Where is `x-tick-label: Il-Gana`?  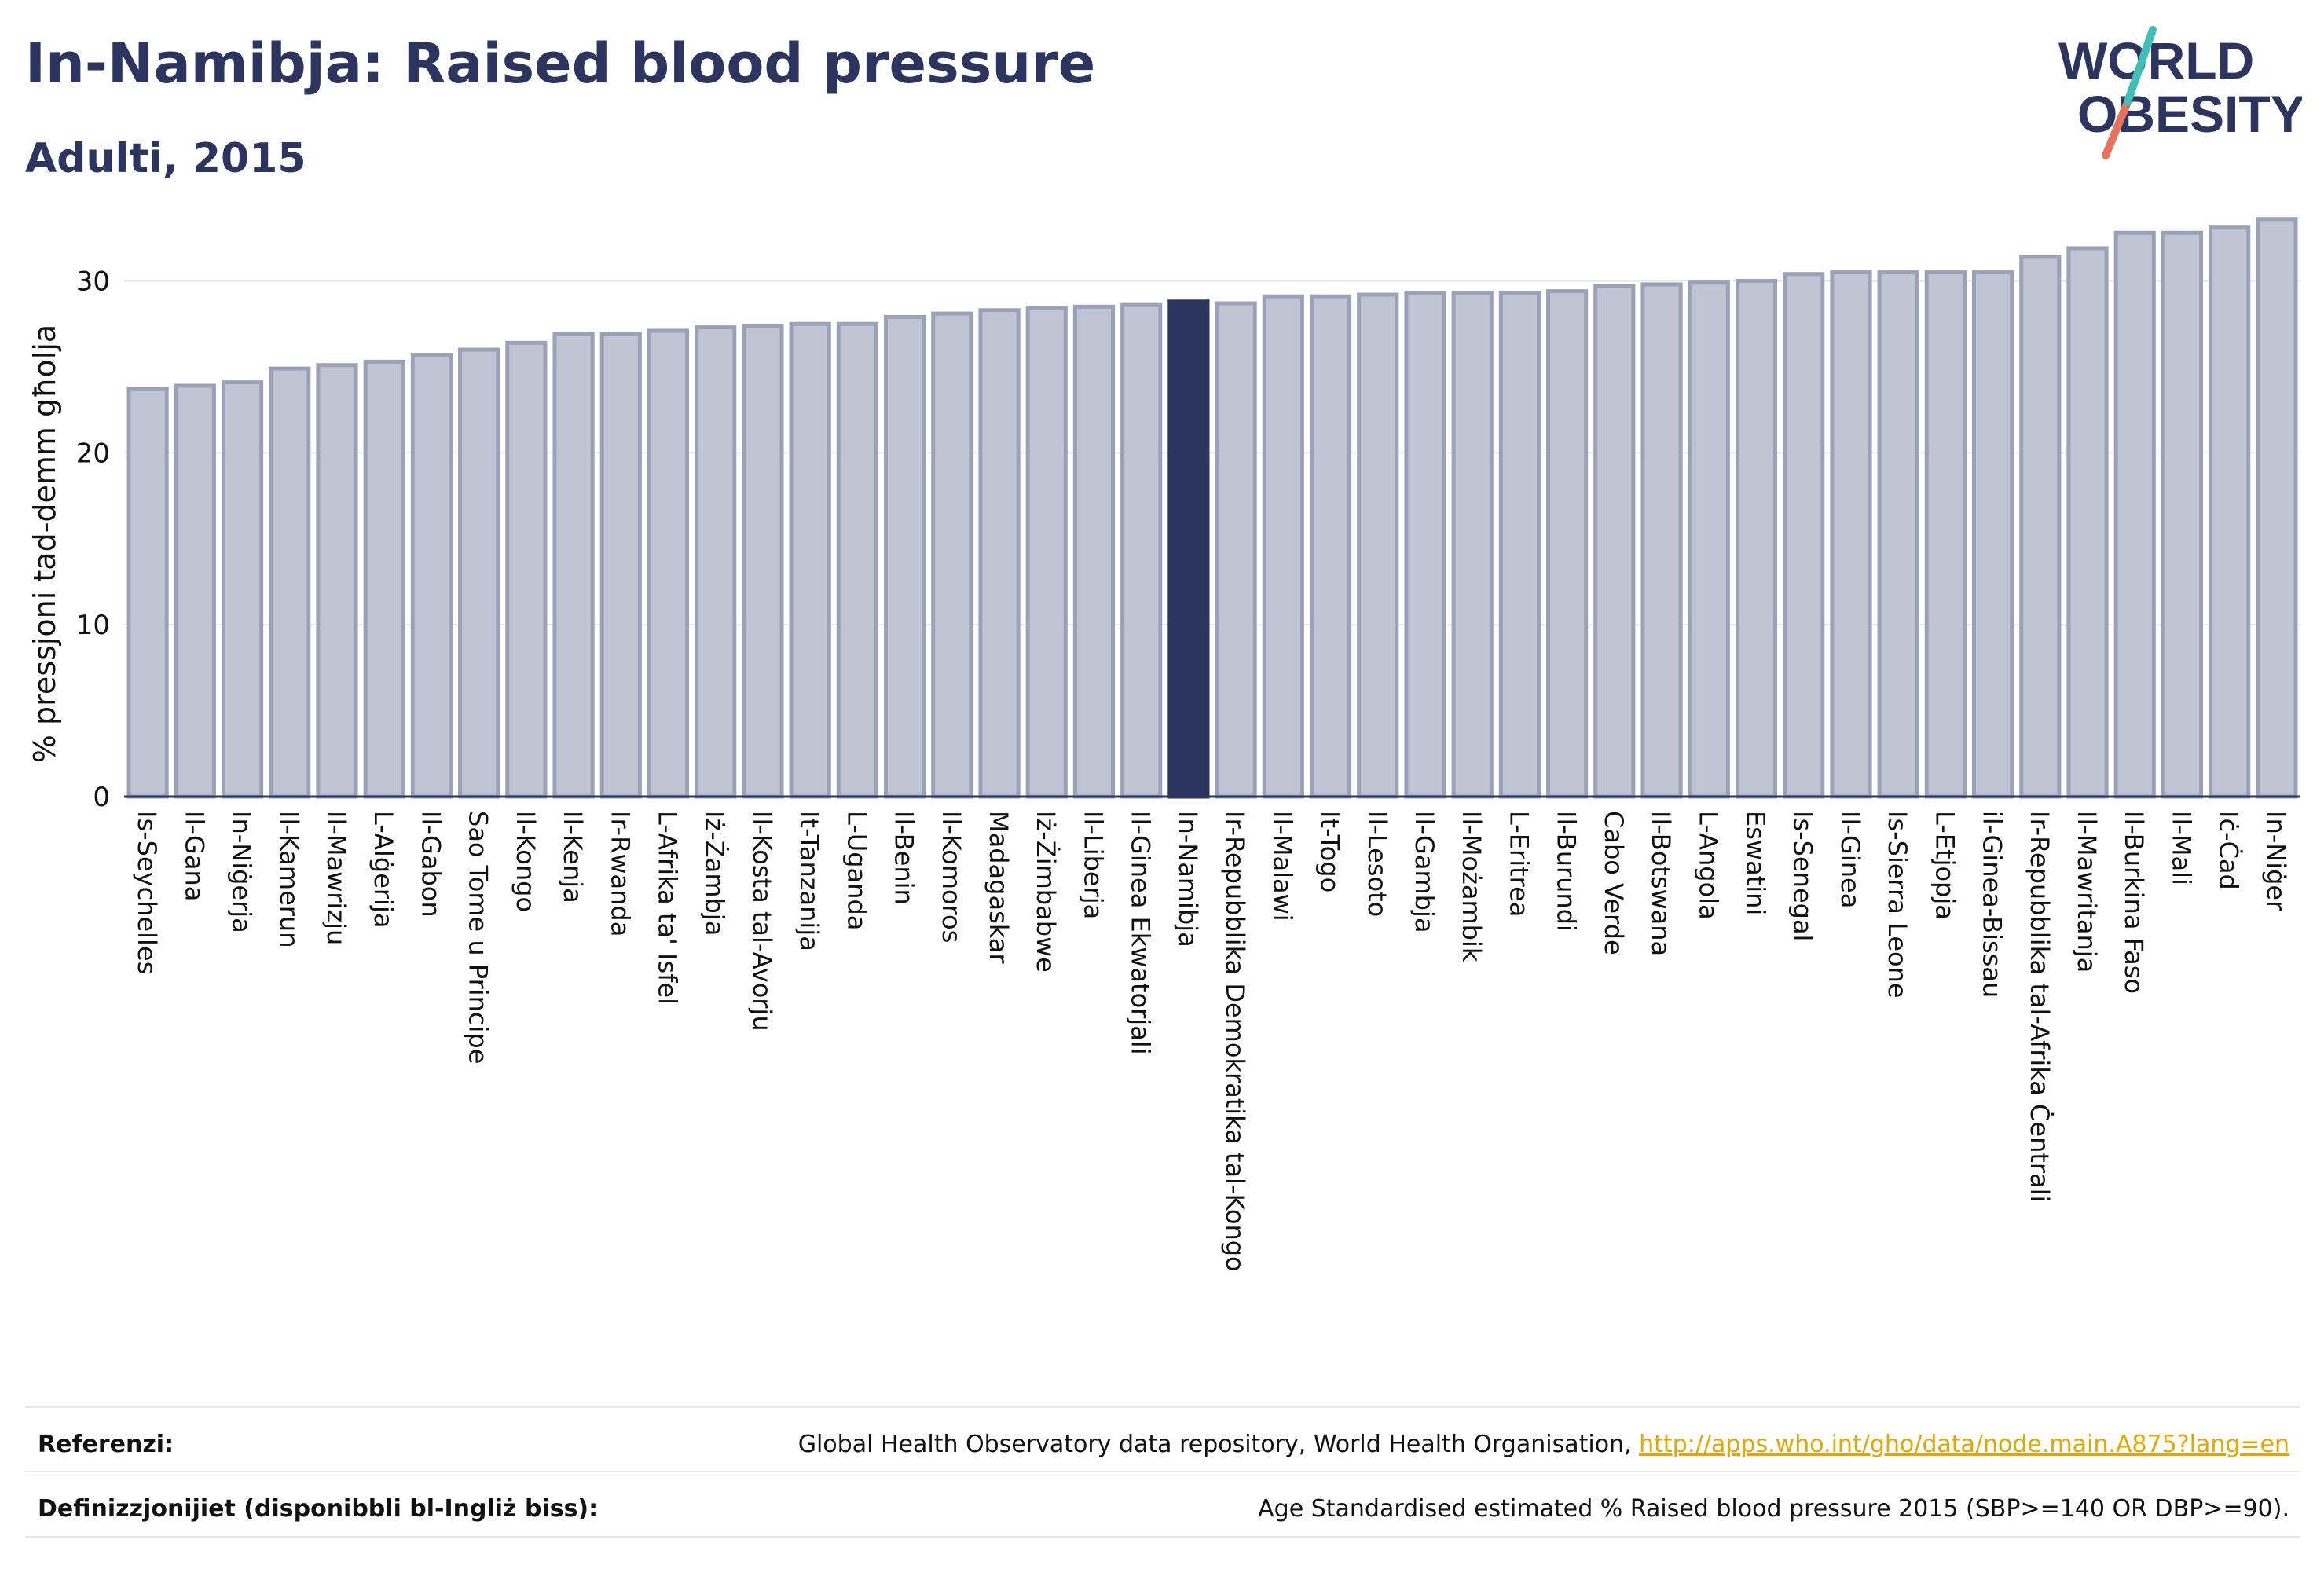
x-tick-label: Il-Gana is located at coordinates (194, 856).